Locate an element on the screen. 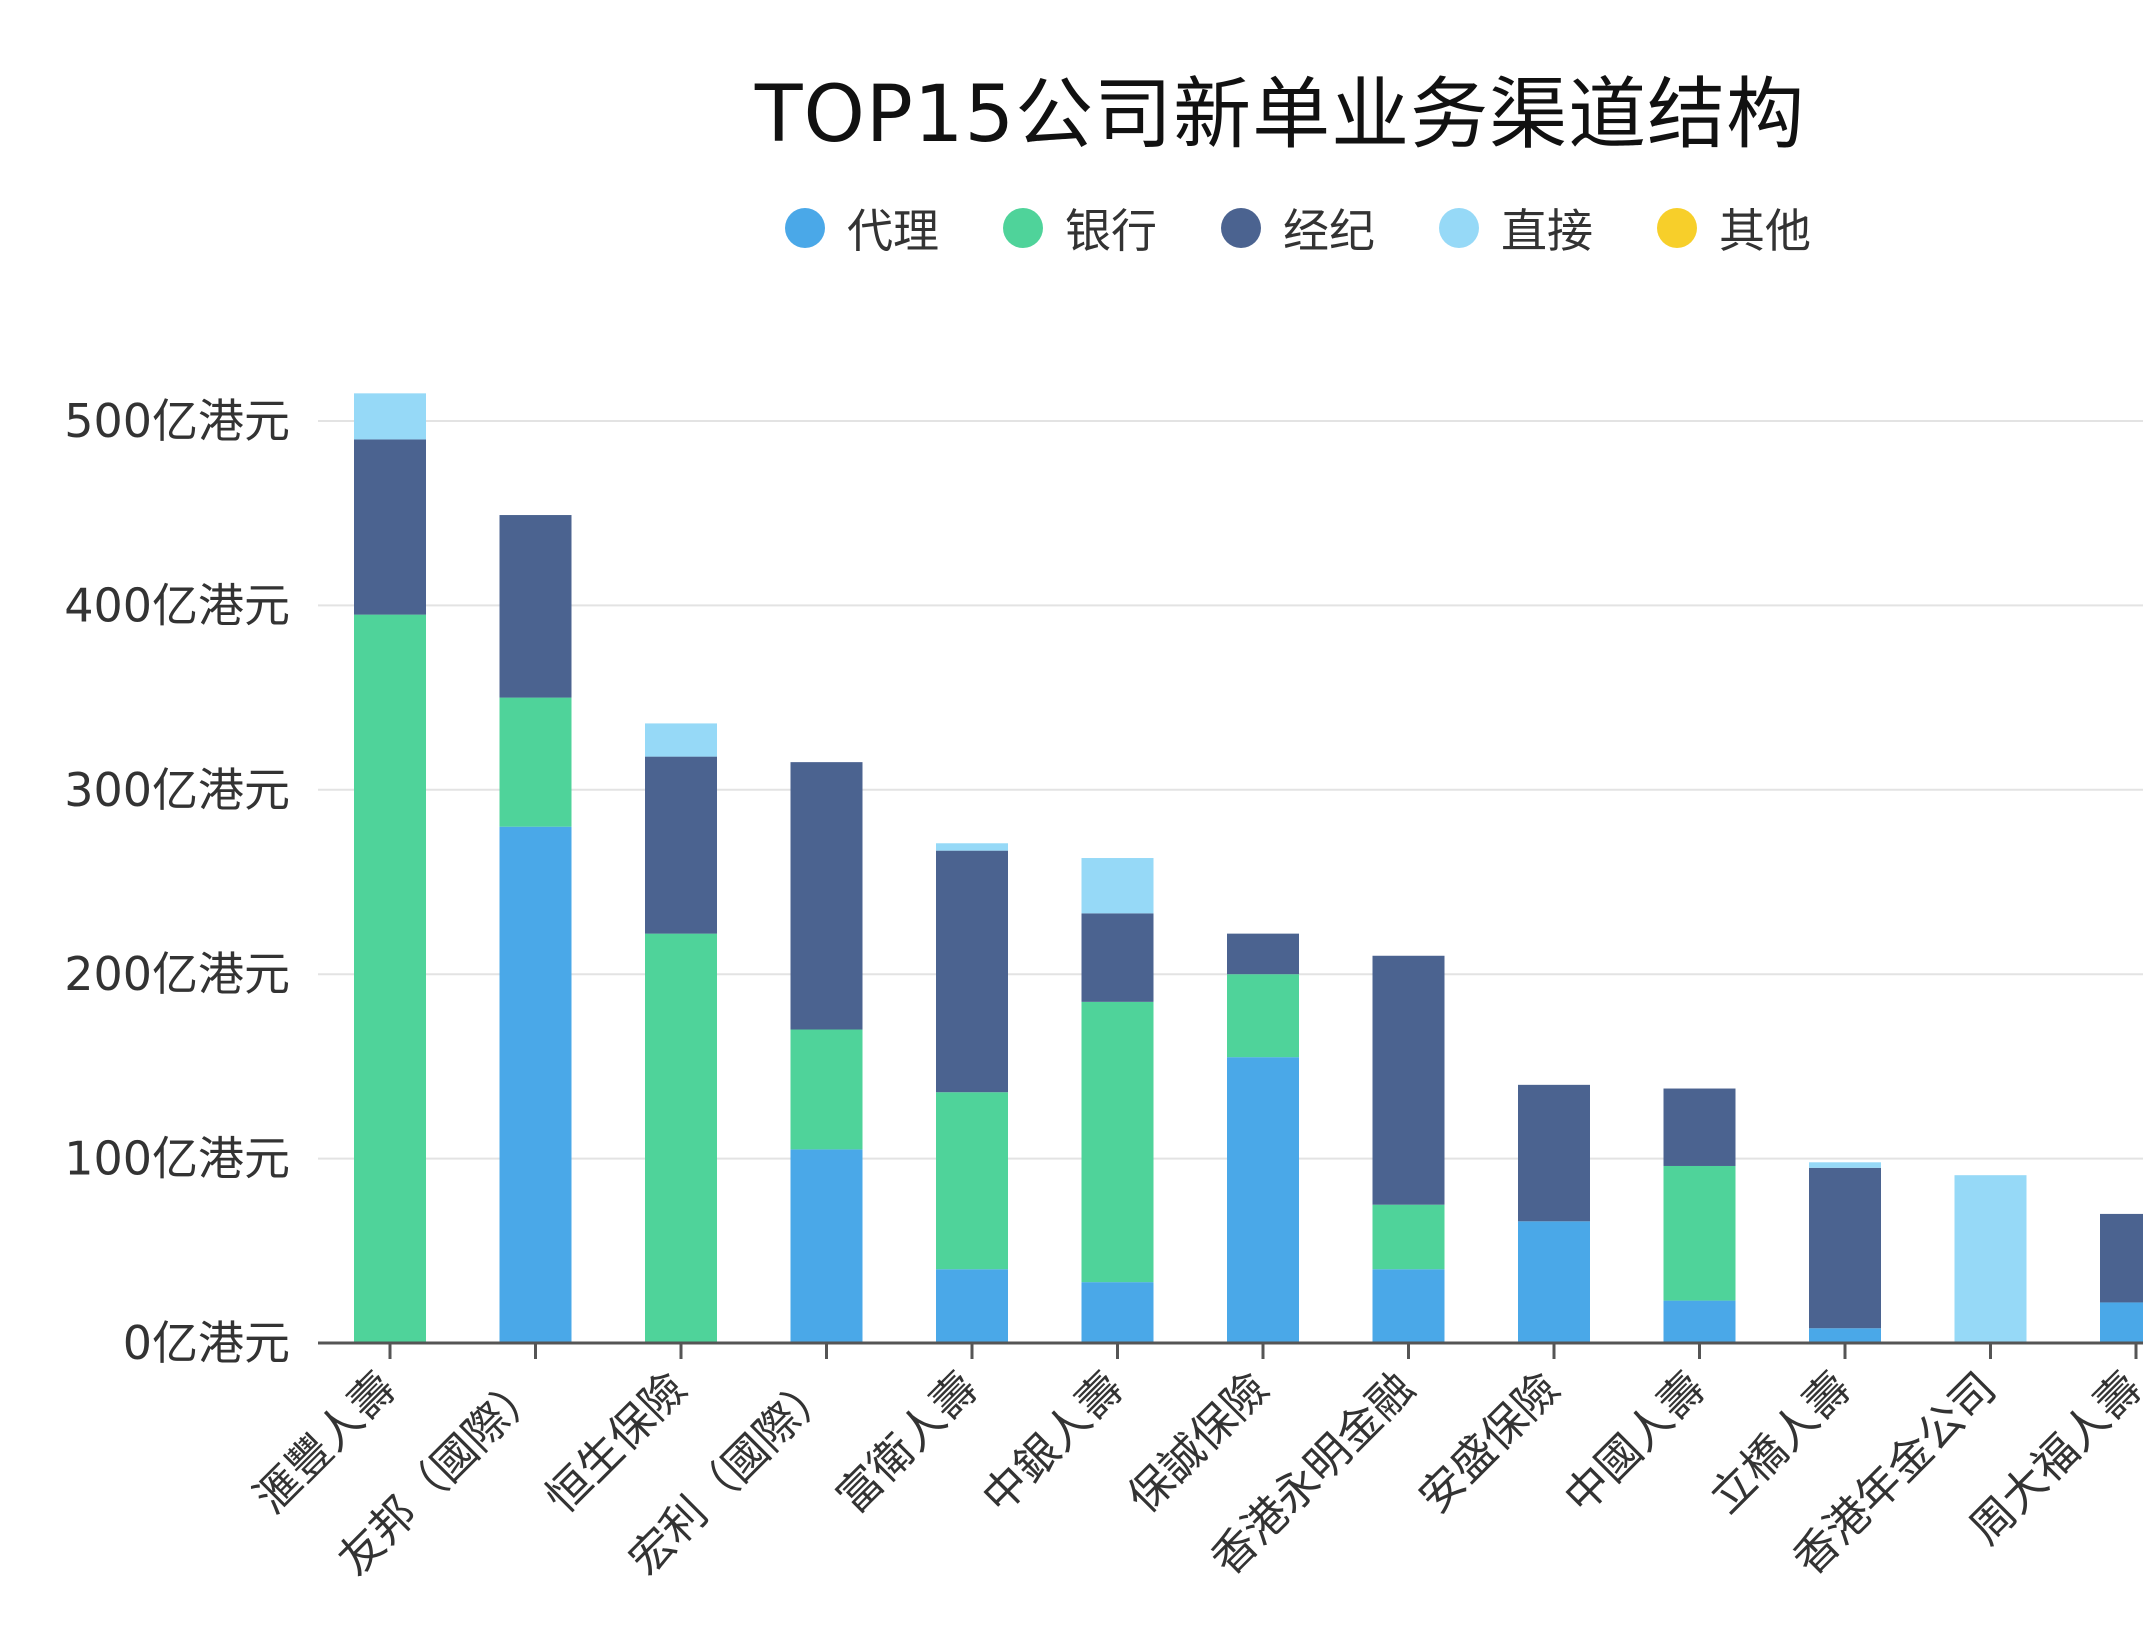 This screenshot has height=1635, width=2143. chart-legend: 代理 银行 经纪 直接 其他 is located at coordinates (1298, 228).